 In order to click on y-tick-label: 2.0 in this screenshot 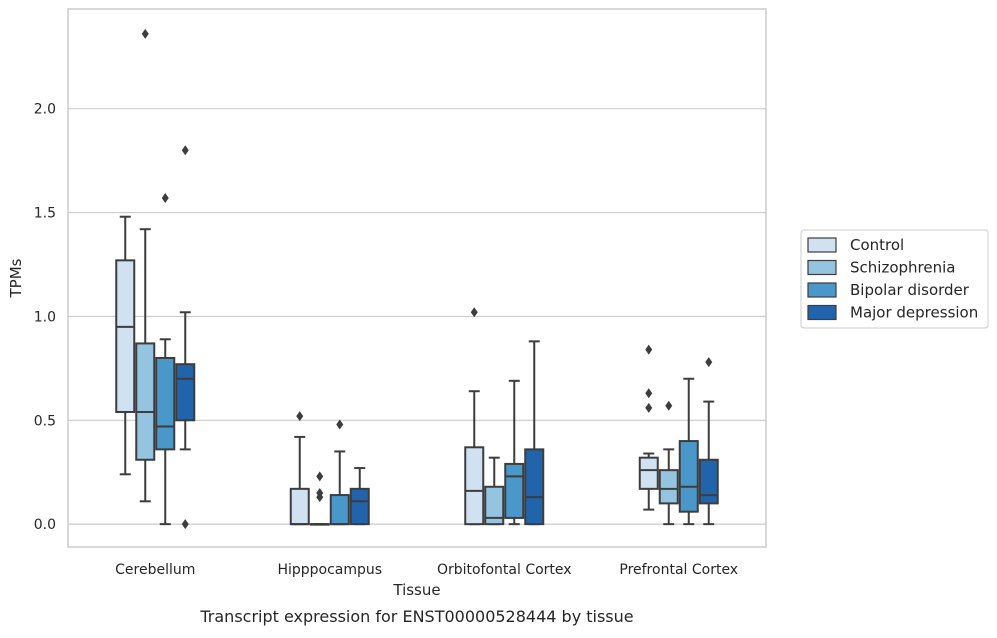, I will do `click(45, 110)`.